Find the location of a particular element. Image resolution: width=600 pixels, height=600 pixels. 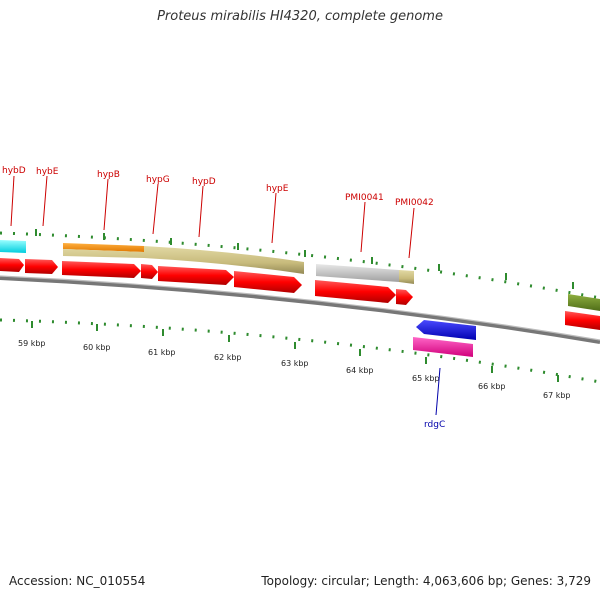

forward-tick-track is located at coordinates (300, 265).